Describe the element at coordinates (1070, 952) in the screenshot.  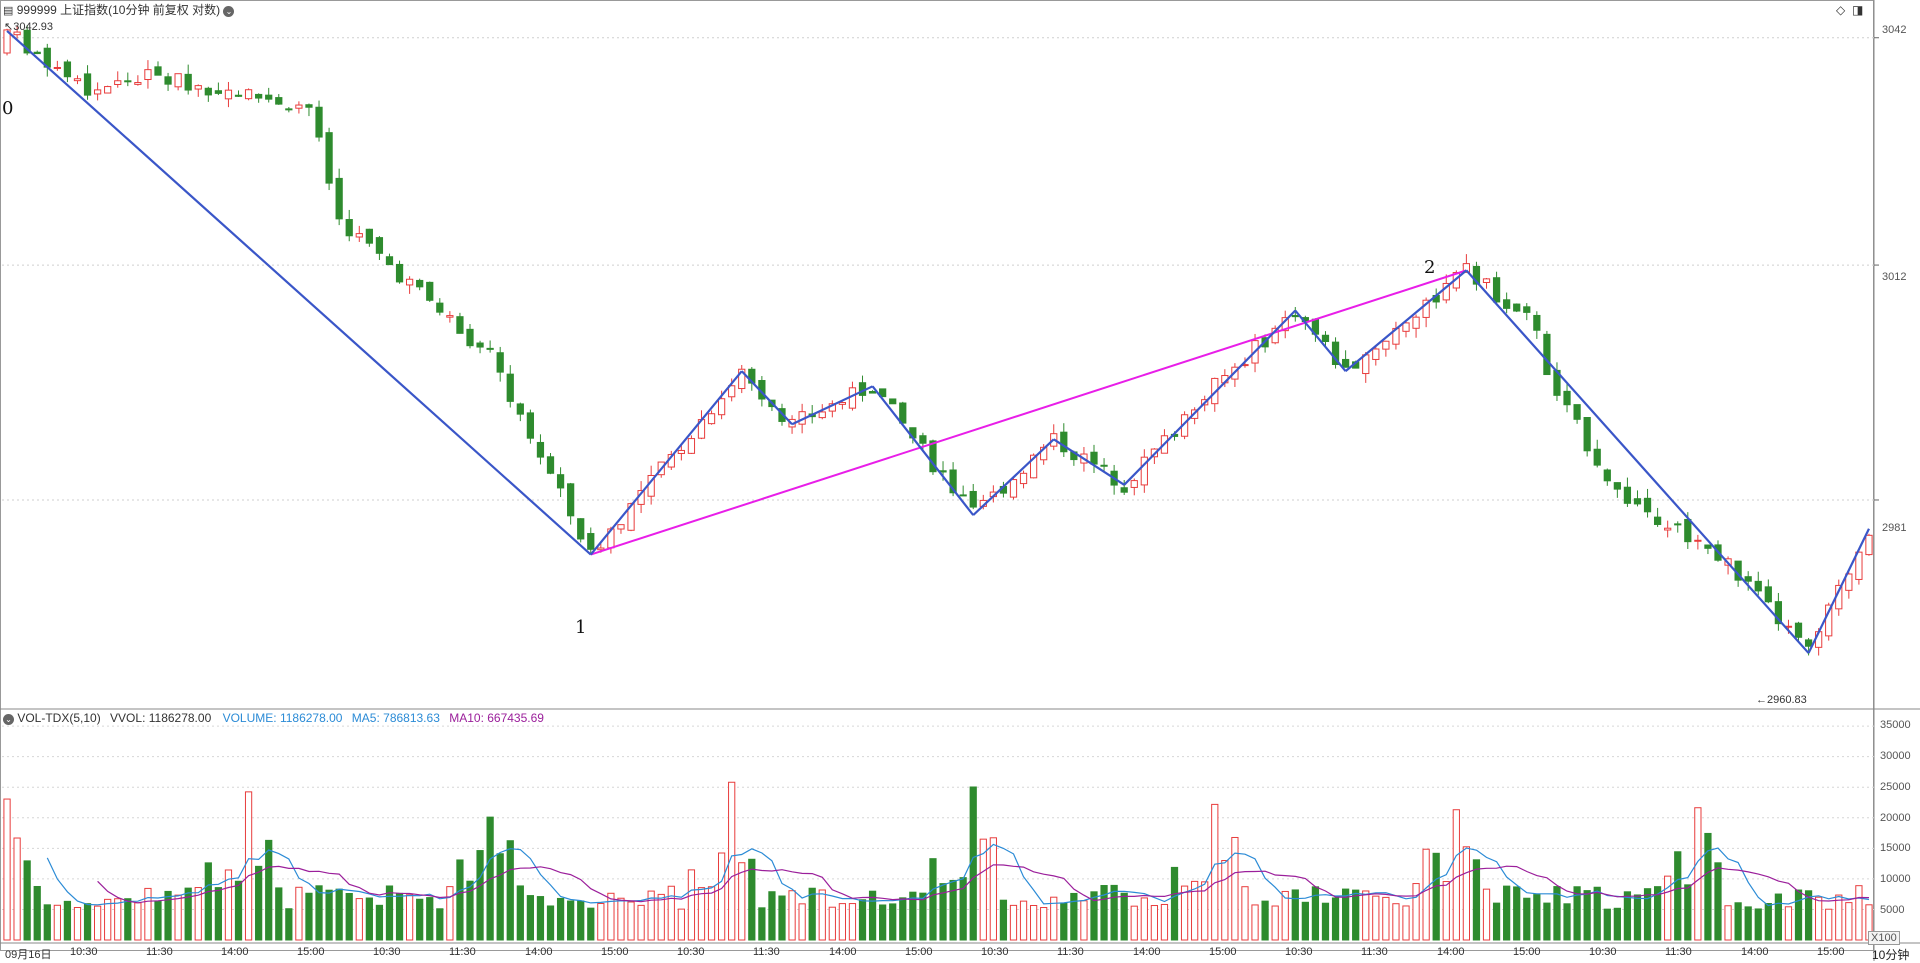
I see `time-label: 11:30` at that location.